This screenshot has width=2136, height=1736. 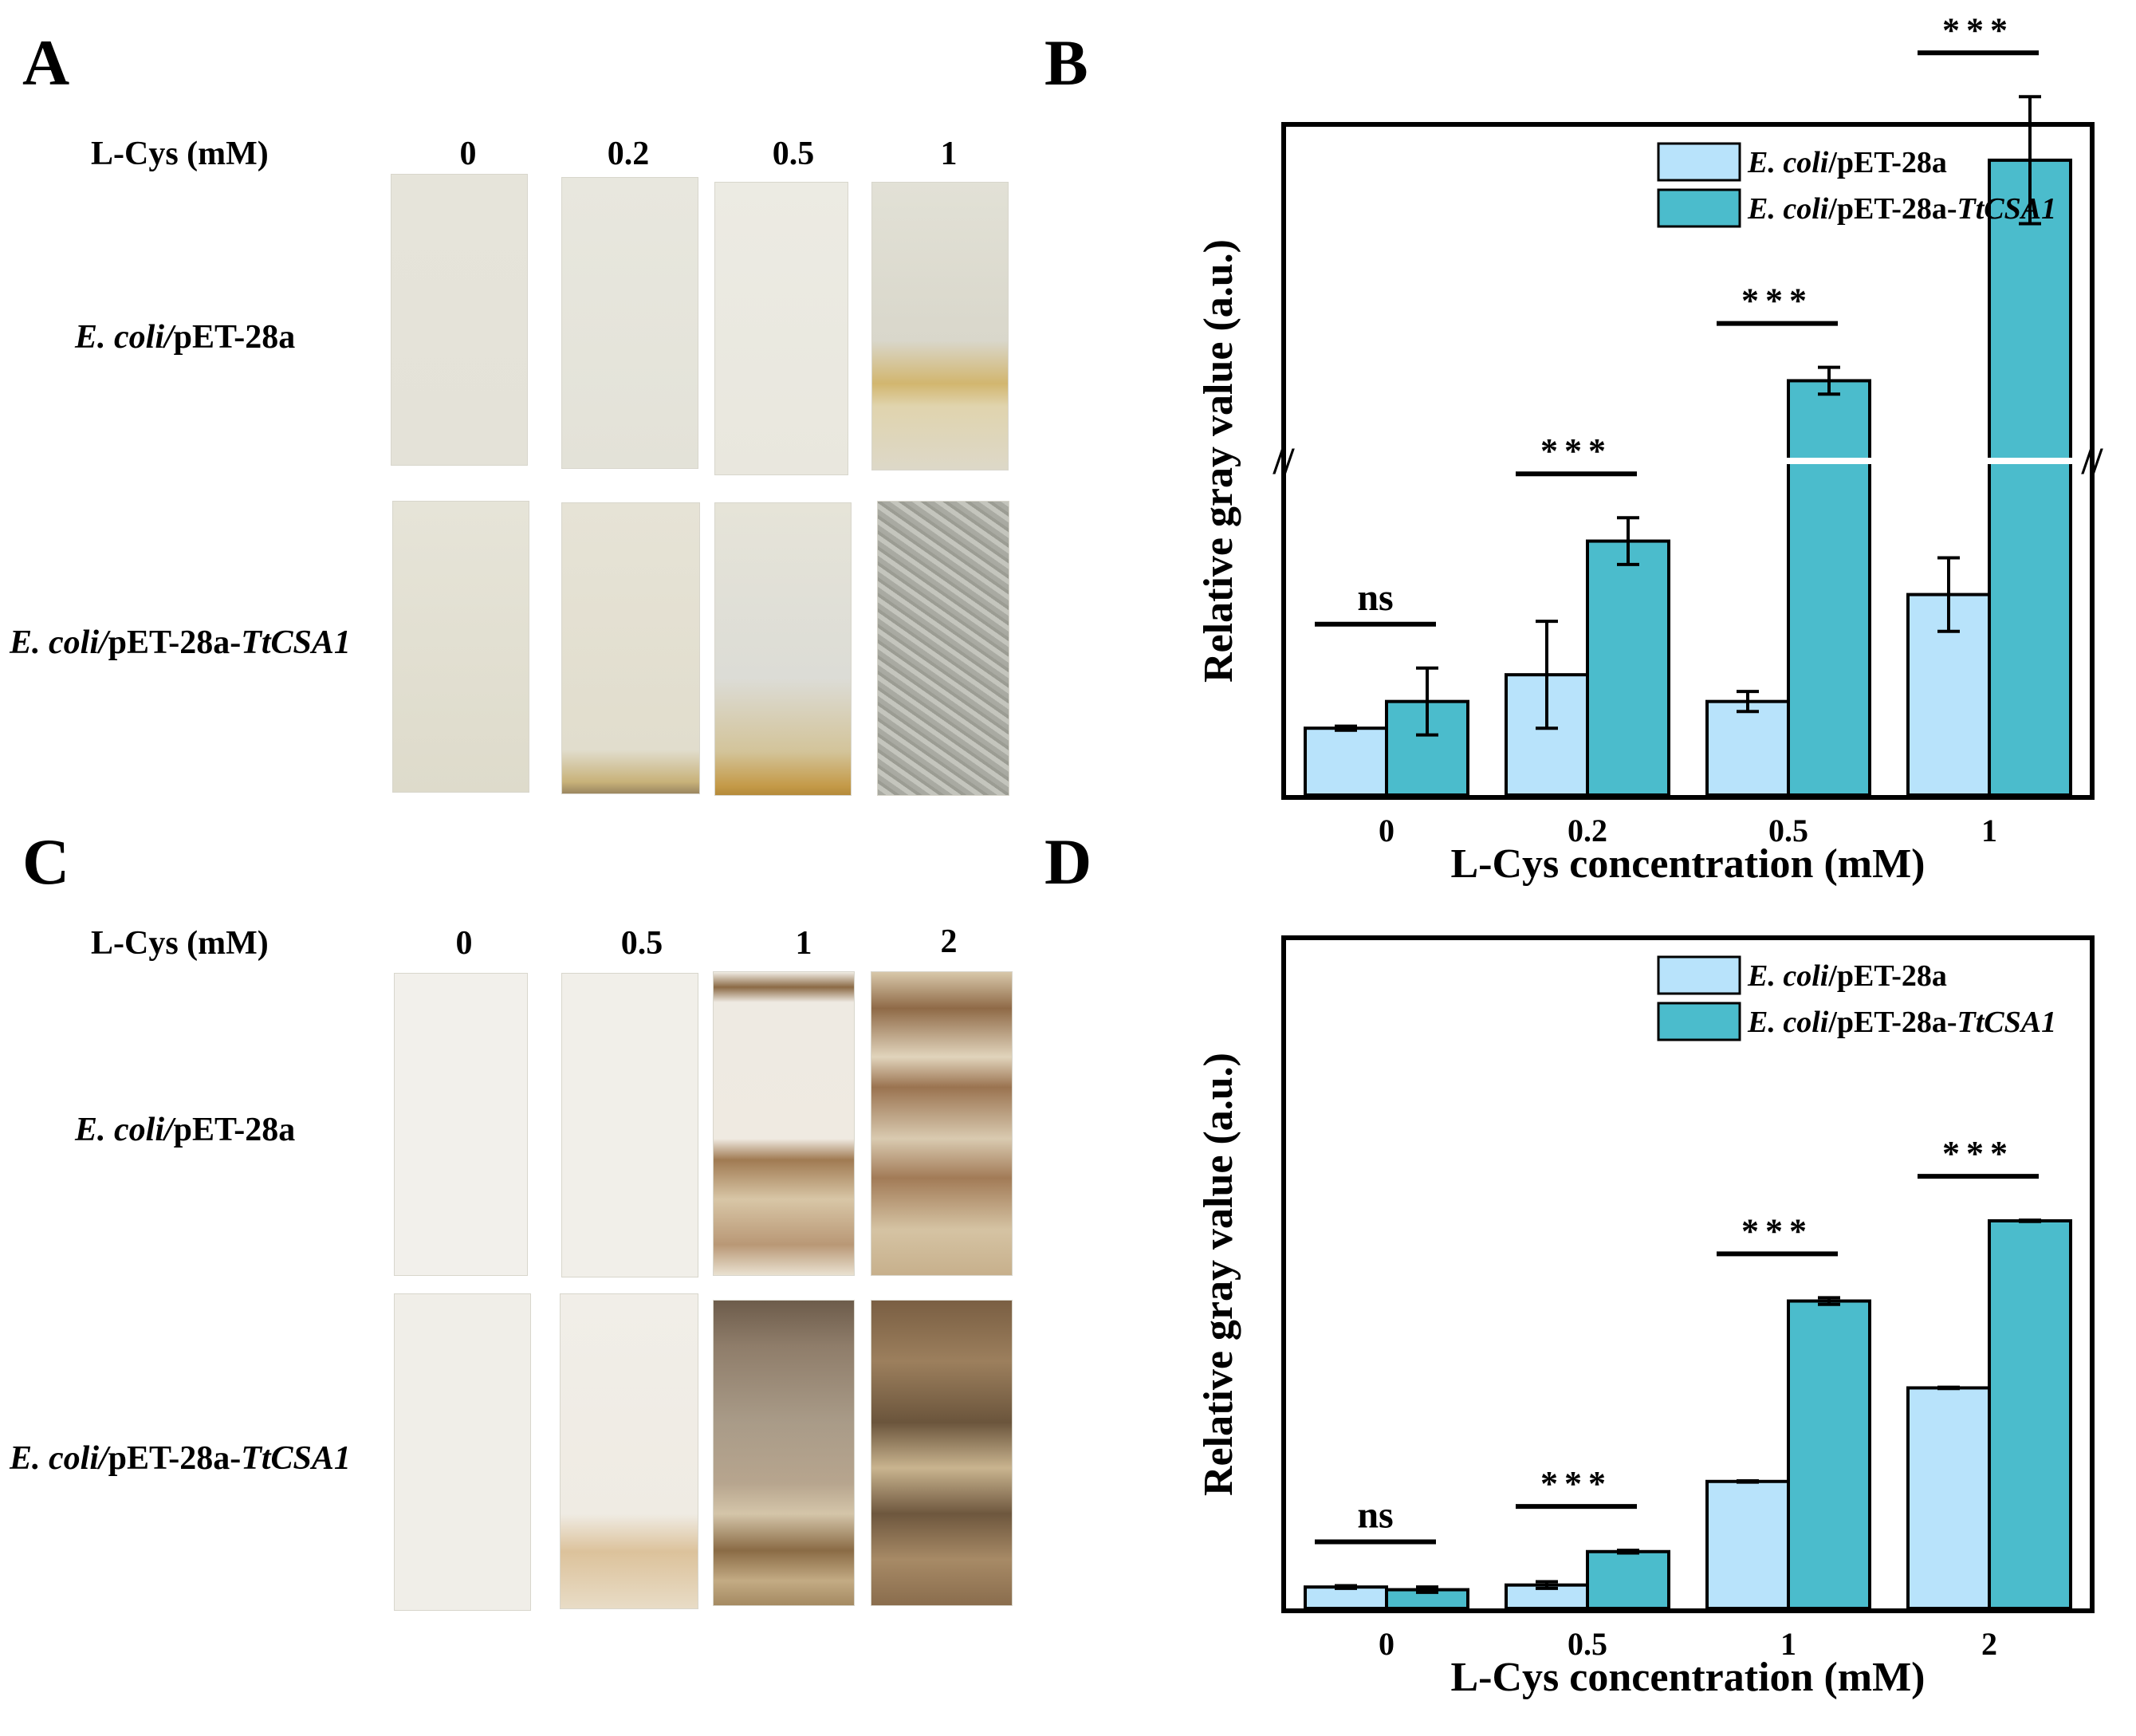 I want to click on chart-b-x-label: L-Cys concentration (mM), so click(x=1688, y=864).